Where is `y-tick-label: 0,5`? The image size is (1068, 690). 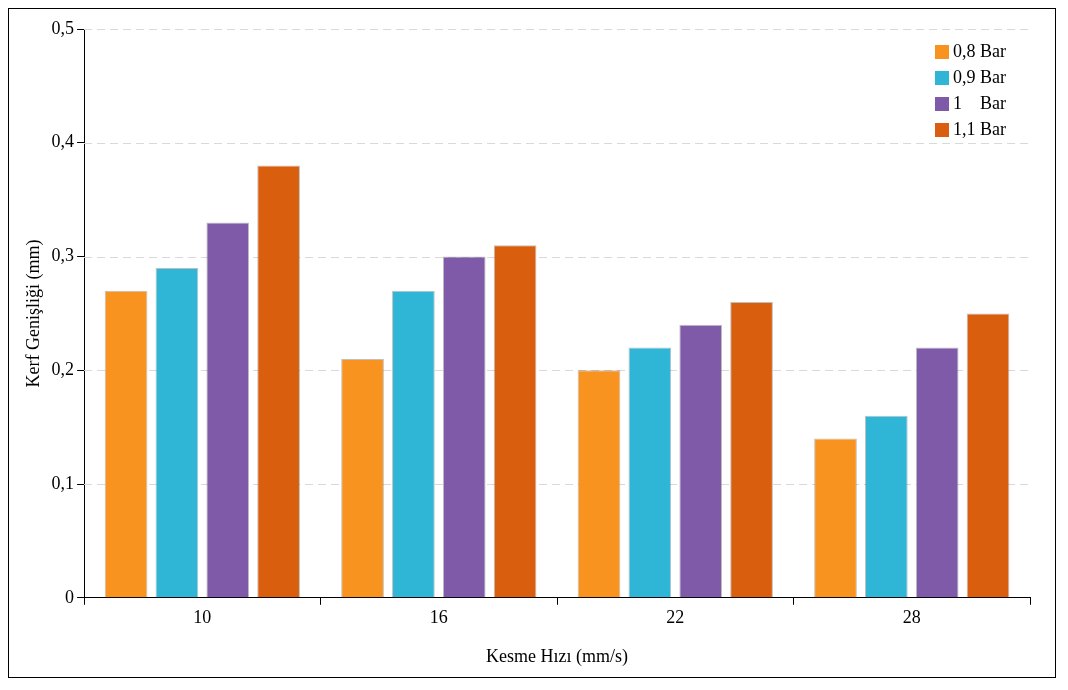 y-tick-label: 0,5 is located at coordinates (63, 27).